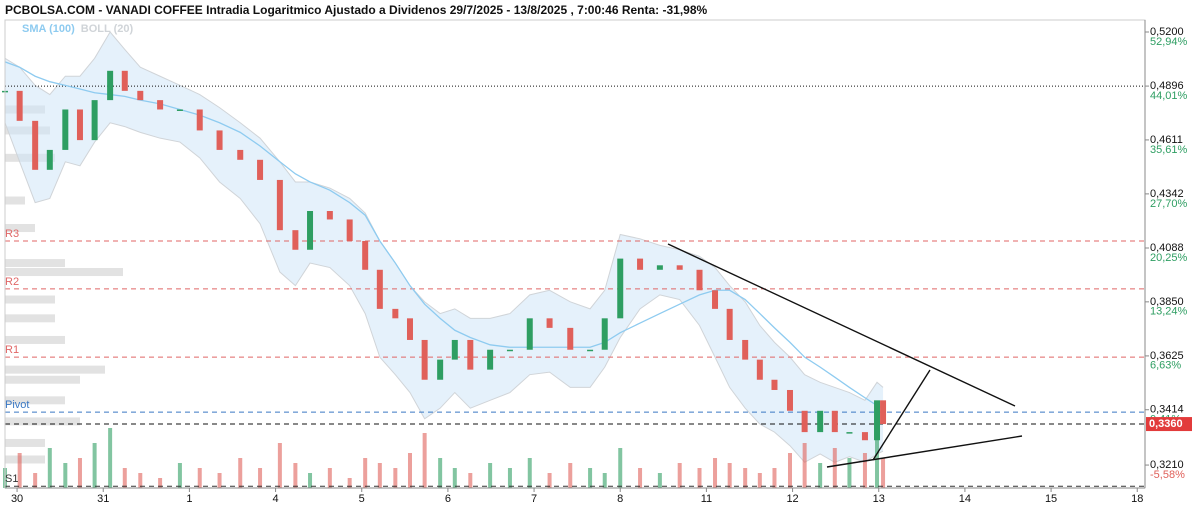  I want to click on y2-tick-label: 35,61%, so click(1169, 150).